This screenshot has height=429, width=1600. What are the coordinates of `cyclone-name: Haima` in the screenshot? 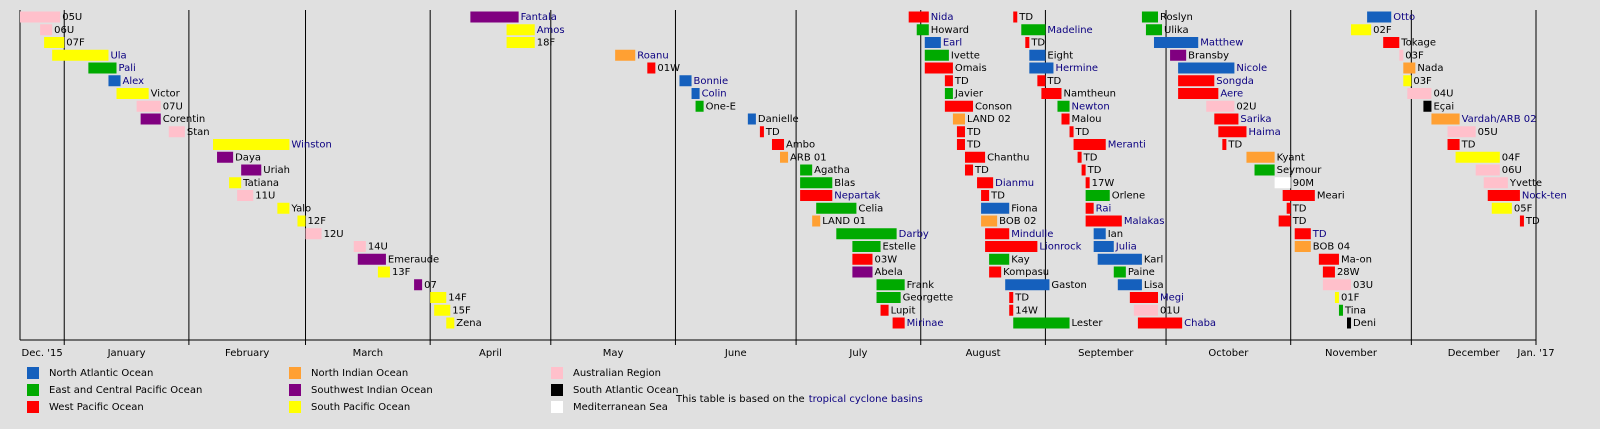 It's located at (1264, 132).